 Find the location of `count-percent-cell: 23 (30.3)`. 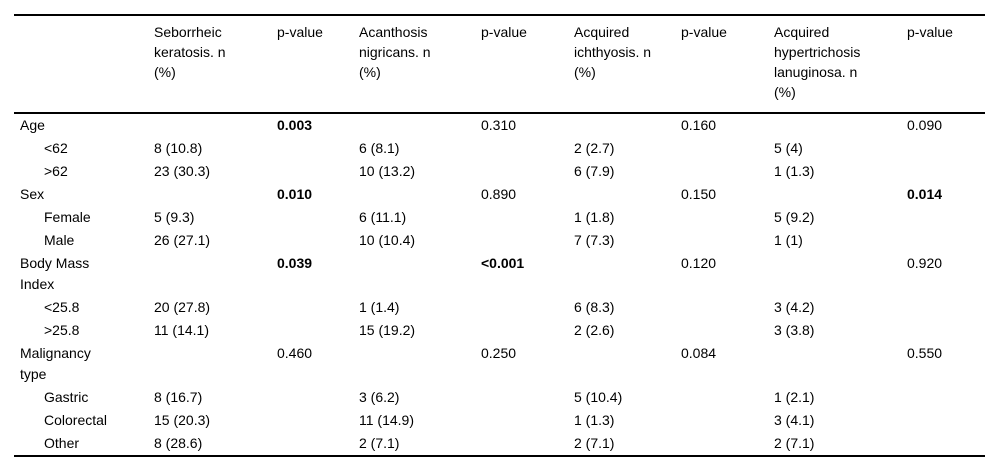

count-percent-cell: 23 (30.3) is located at coordinates (182, 171).